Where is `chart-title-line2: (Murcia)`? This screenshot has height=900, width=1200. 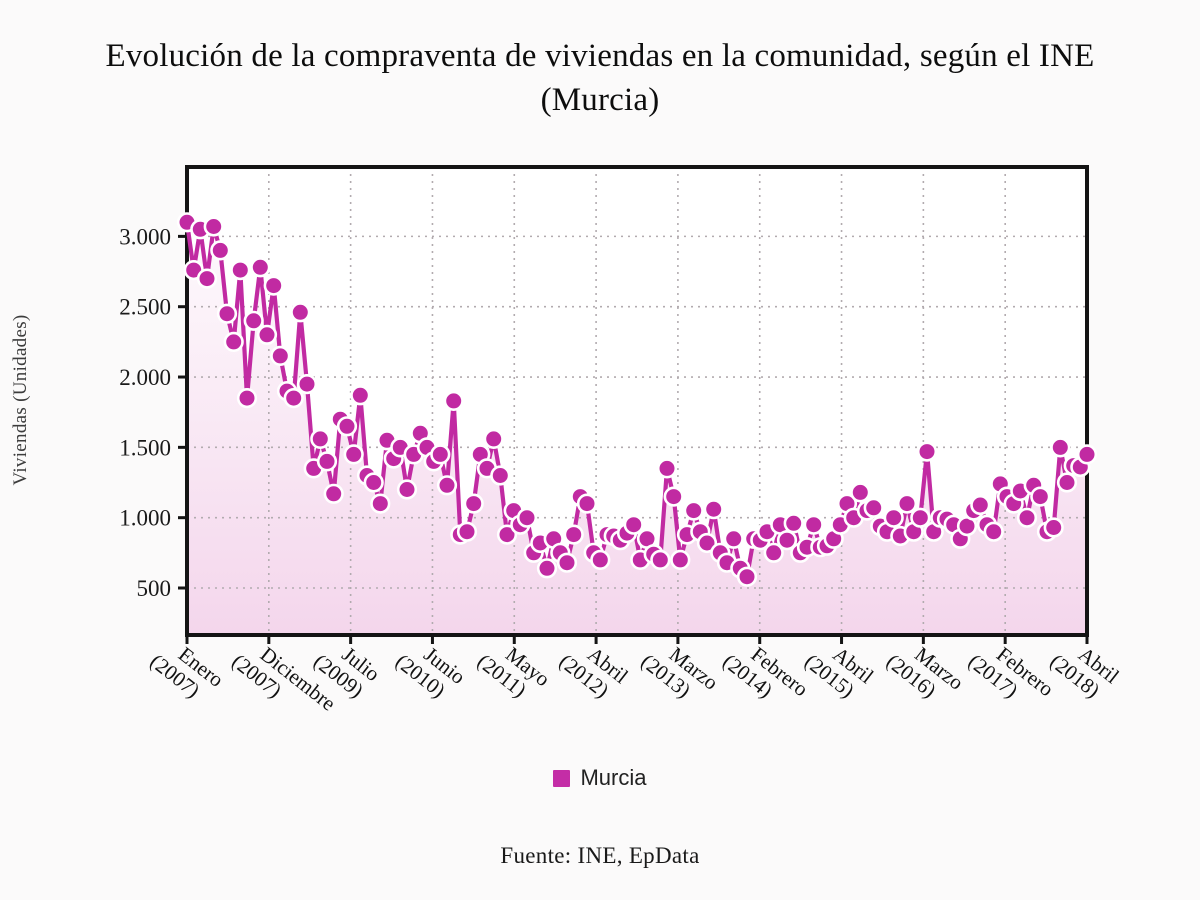
chart-title-line2: (Murcia) is located at coordinates (600, 100).